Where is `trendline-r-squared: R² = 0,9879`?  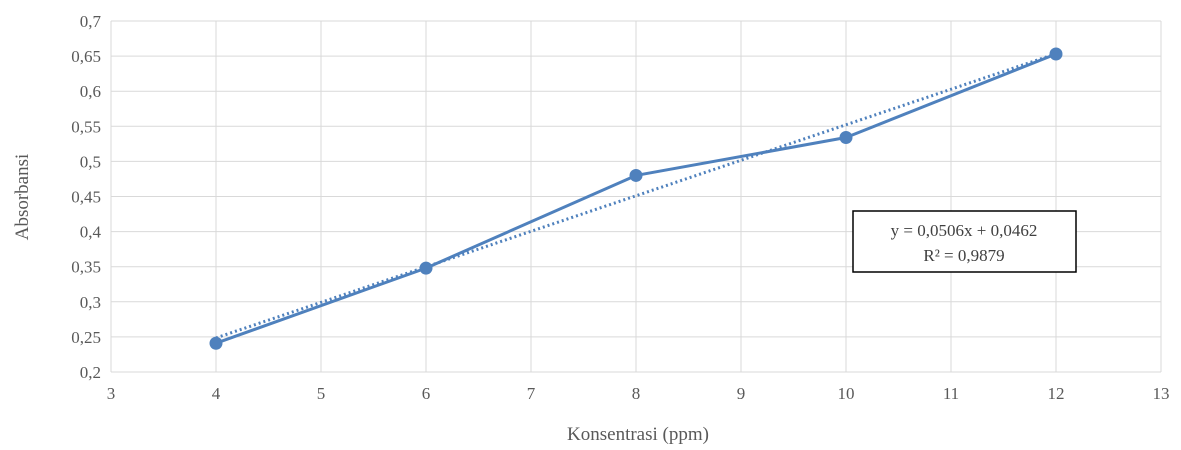
trendline-r-squared: R² = 0,9879 is located at coordinates (963, 255).